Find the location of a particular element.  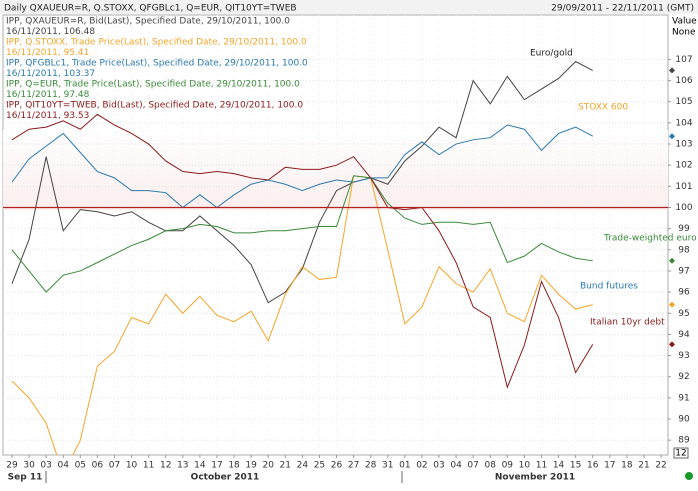

x-tick-label: 31 is located at coordinates (387, 466).